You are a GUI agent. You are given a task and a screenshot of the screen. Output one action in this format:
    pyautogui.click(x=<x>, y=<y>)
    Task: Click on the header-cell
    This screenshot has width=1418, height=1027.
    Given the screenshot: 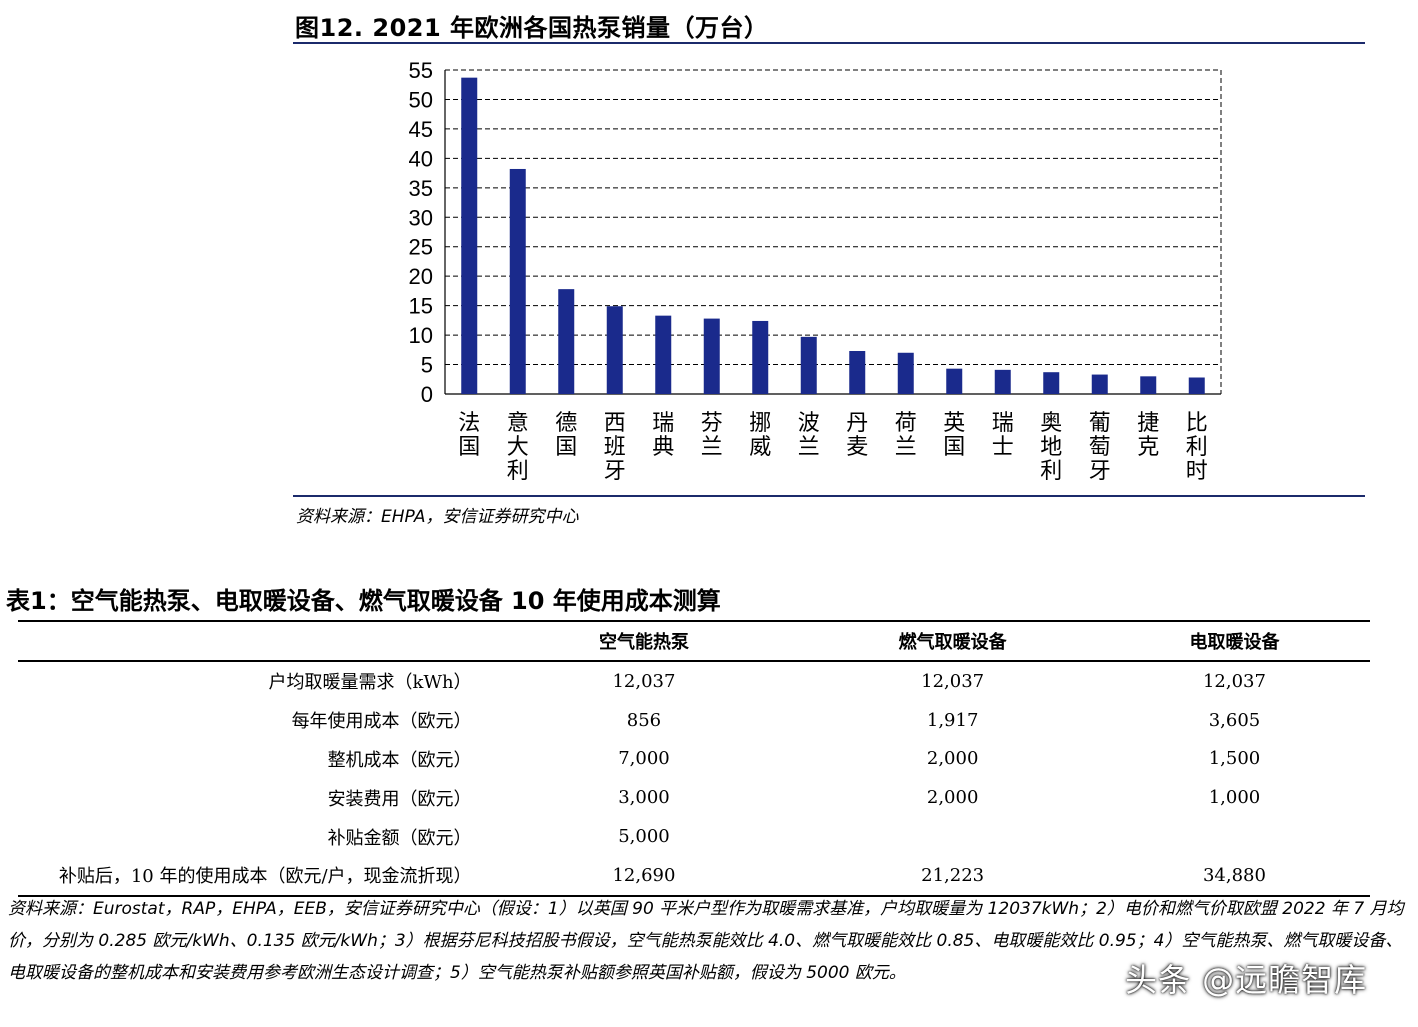 What is the action you would take?
    pyautogui.click(x=250, y=641)
    